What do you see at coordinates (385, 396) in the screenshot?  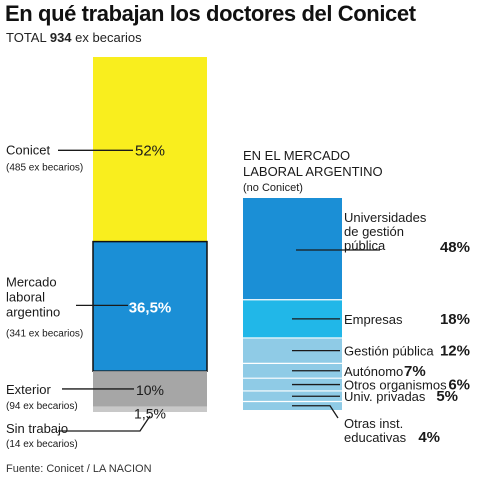 I see `sub-label-5: Univ. privadas` at bounding box center [385, 396].